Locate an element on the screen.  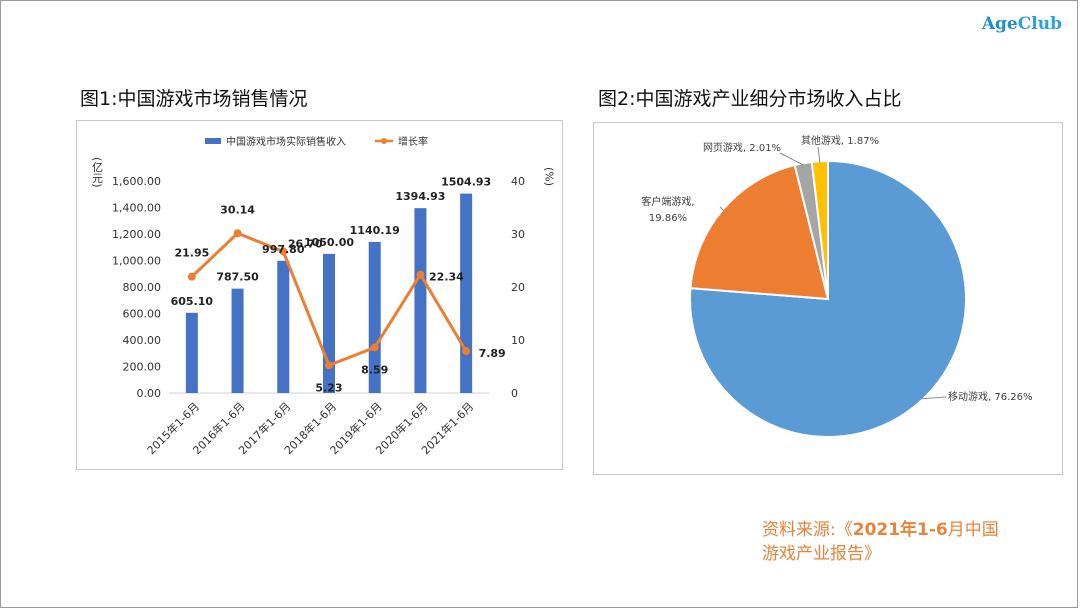
logo-age: Age is located at coordinates (999, 24).